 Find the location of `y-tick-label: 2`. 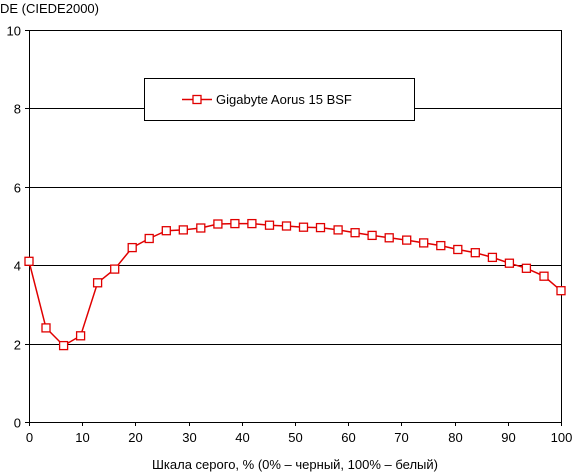

y-tick-label: 2 is located at coordinates (17, 345).